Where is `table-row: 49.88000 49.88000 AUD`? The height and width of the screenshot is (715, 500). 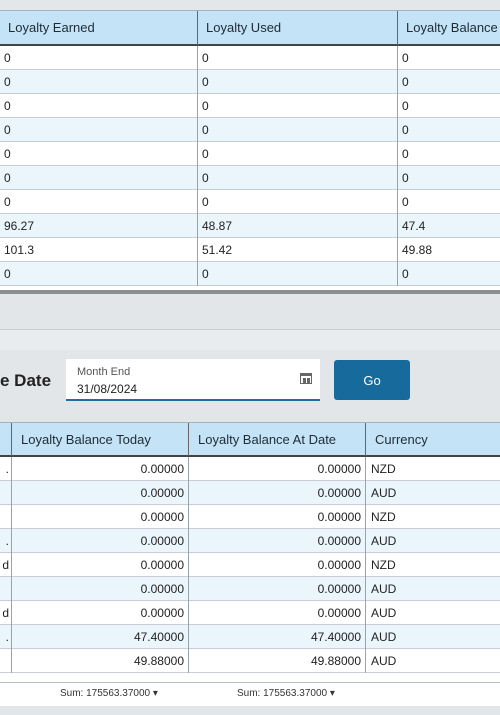 table-row: 49.88000 49.88000 AUD is located at coordinates (250, 661).